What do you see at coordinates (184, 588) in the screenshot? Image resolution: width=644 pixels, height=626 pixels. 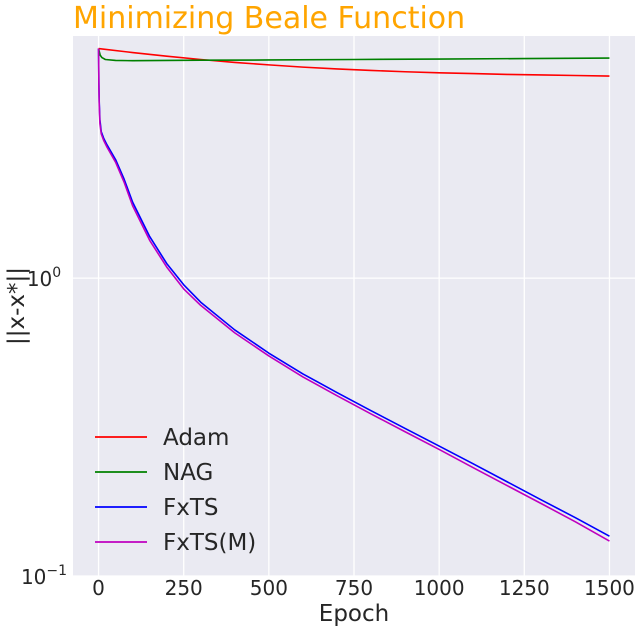 I see `x-tick-label: 250` at bounding box center [184, 588].